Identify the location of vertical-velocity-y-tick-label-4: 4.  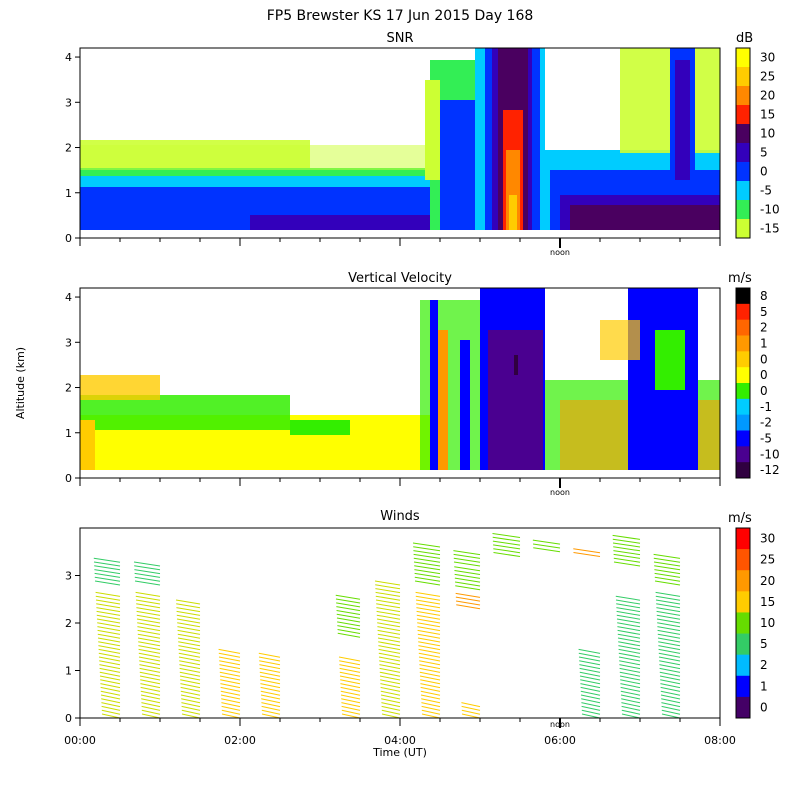
(68, 297).